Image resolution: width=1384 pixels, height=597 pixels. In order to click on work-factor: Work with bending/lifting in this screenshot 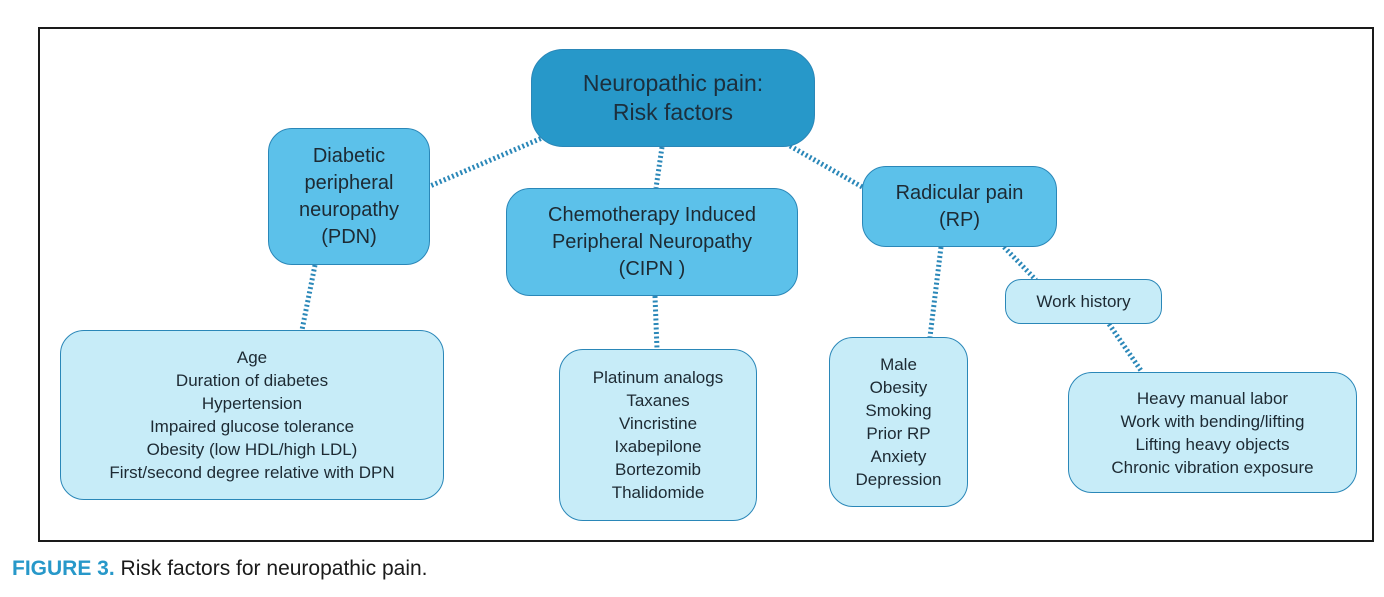, I will do `click(1212, 421)`.